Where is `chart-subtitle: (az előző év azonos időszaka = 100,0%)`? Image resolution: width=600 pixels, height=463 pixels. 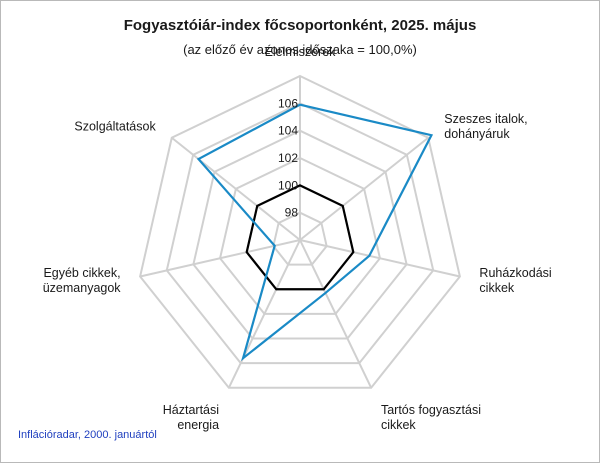
chart-subtitle: (az előző év azonos időszaka = 100,0%) is located at coordinates (300, 49).